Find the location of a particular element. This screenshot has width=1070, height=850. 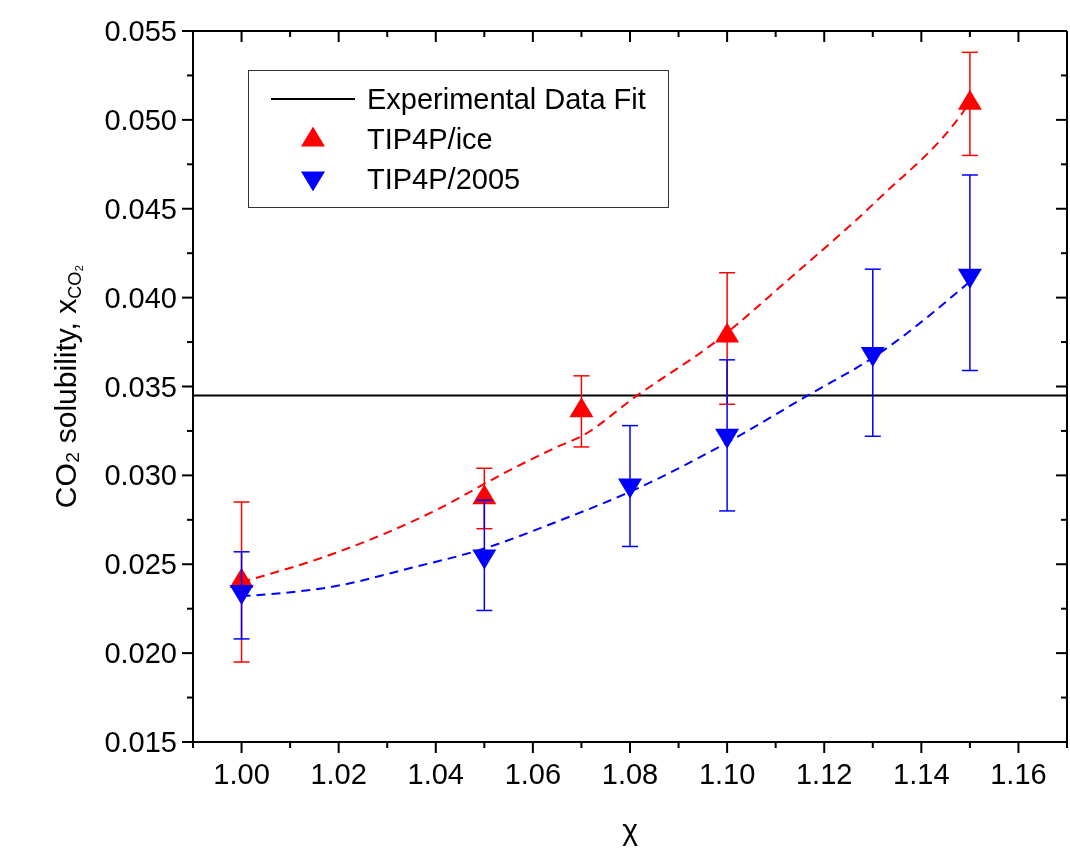

x-tick-label: 1.00 is located at coordinates (241, 774).